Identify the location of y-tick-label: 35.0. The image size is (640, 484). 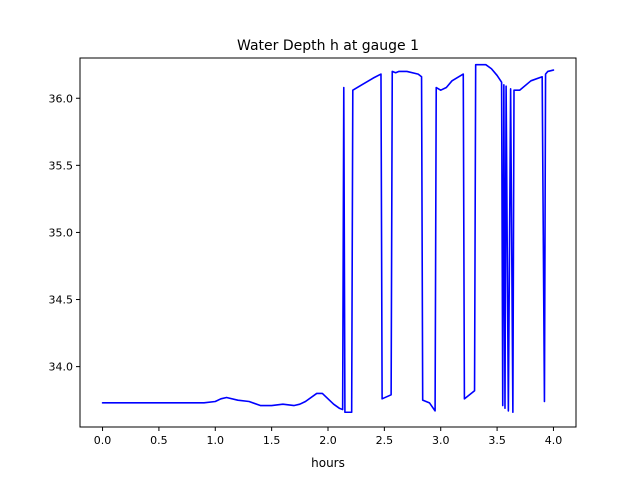
(61, 232).